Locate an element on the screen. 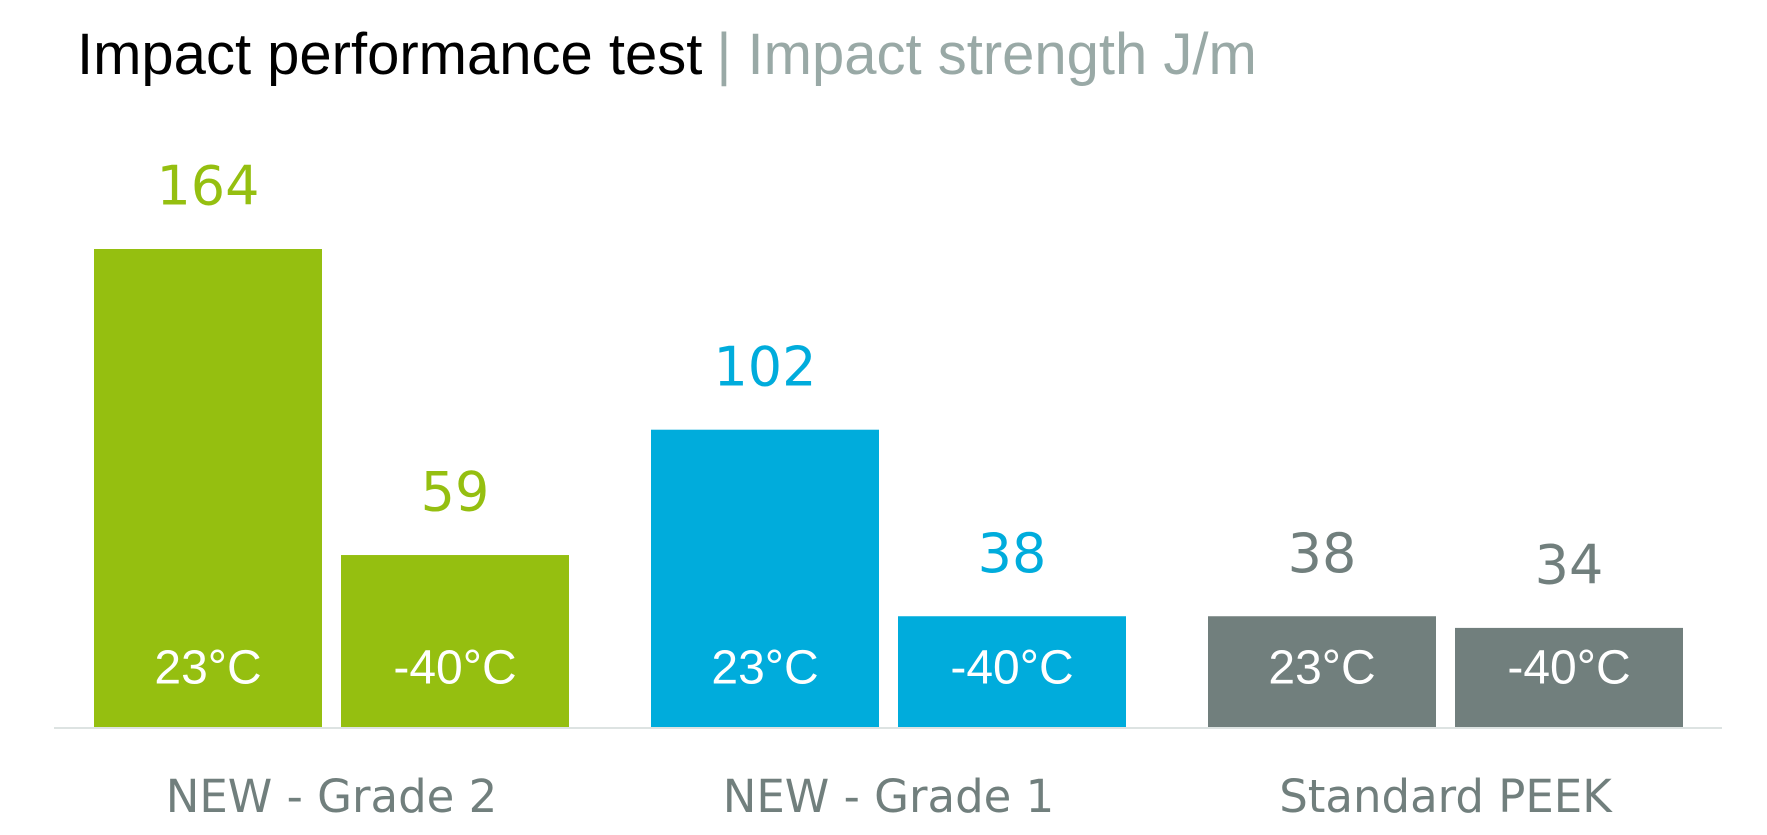  value-label: 34 is located at coordinates (1569, 565).